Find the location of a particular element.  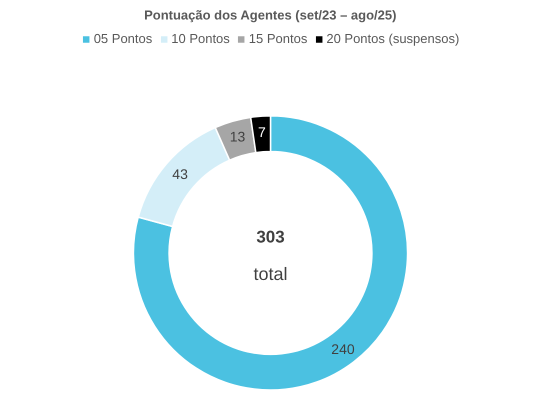

legend-label: 05 Pontos is located at coordinates (123, 38).